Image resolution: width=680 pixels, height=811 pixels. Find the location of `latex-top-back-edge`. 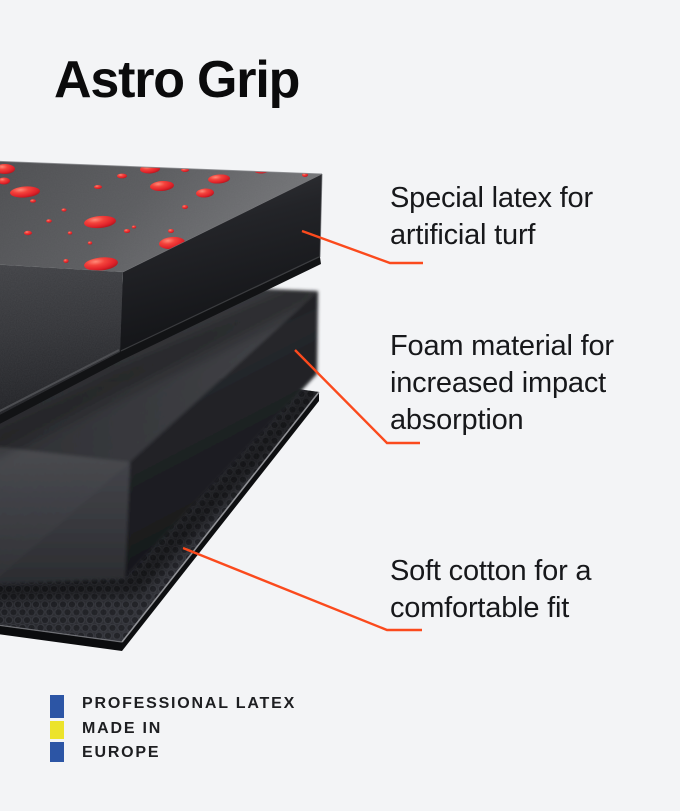

latex-top-back-edge is located at coordinates (161, 167).